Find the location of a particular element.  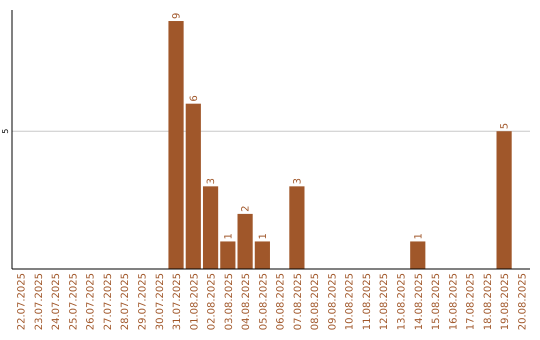

x-tick-label: 16.08.2025 is located at coordinates (454, 301).